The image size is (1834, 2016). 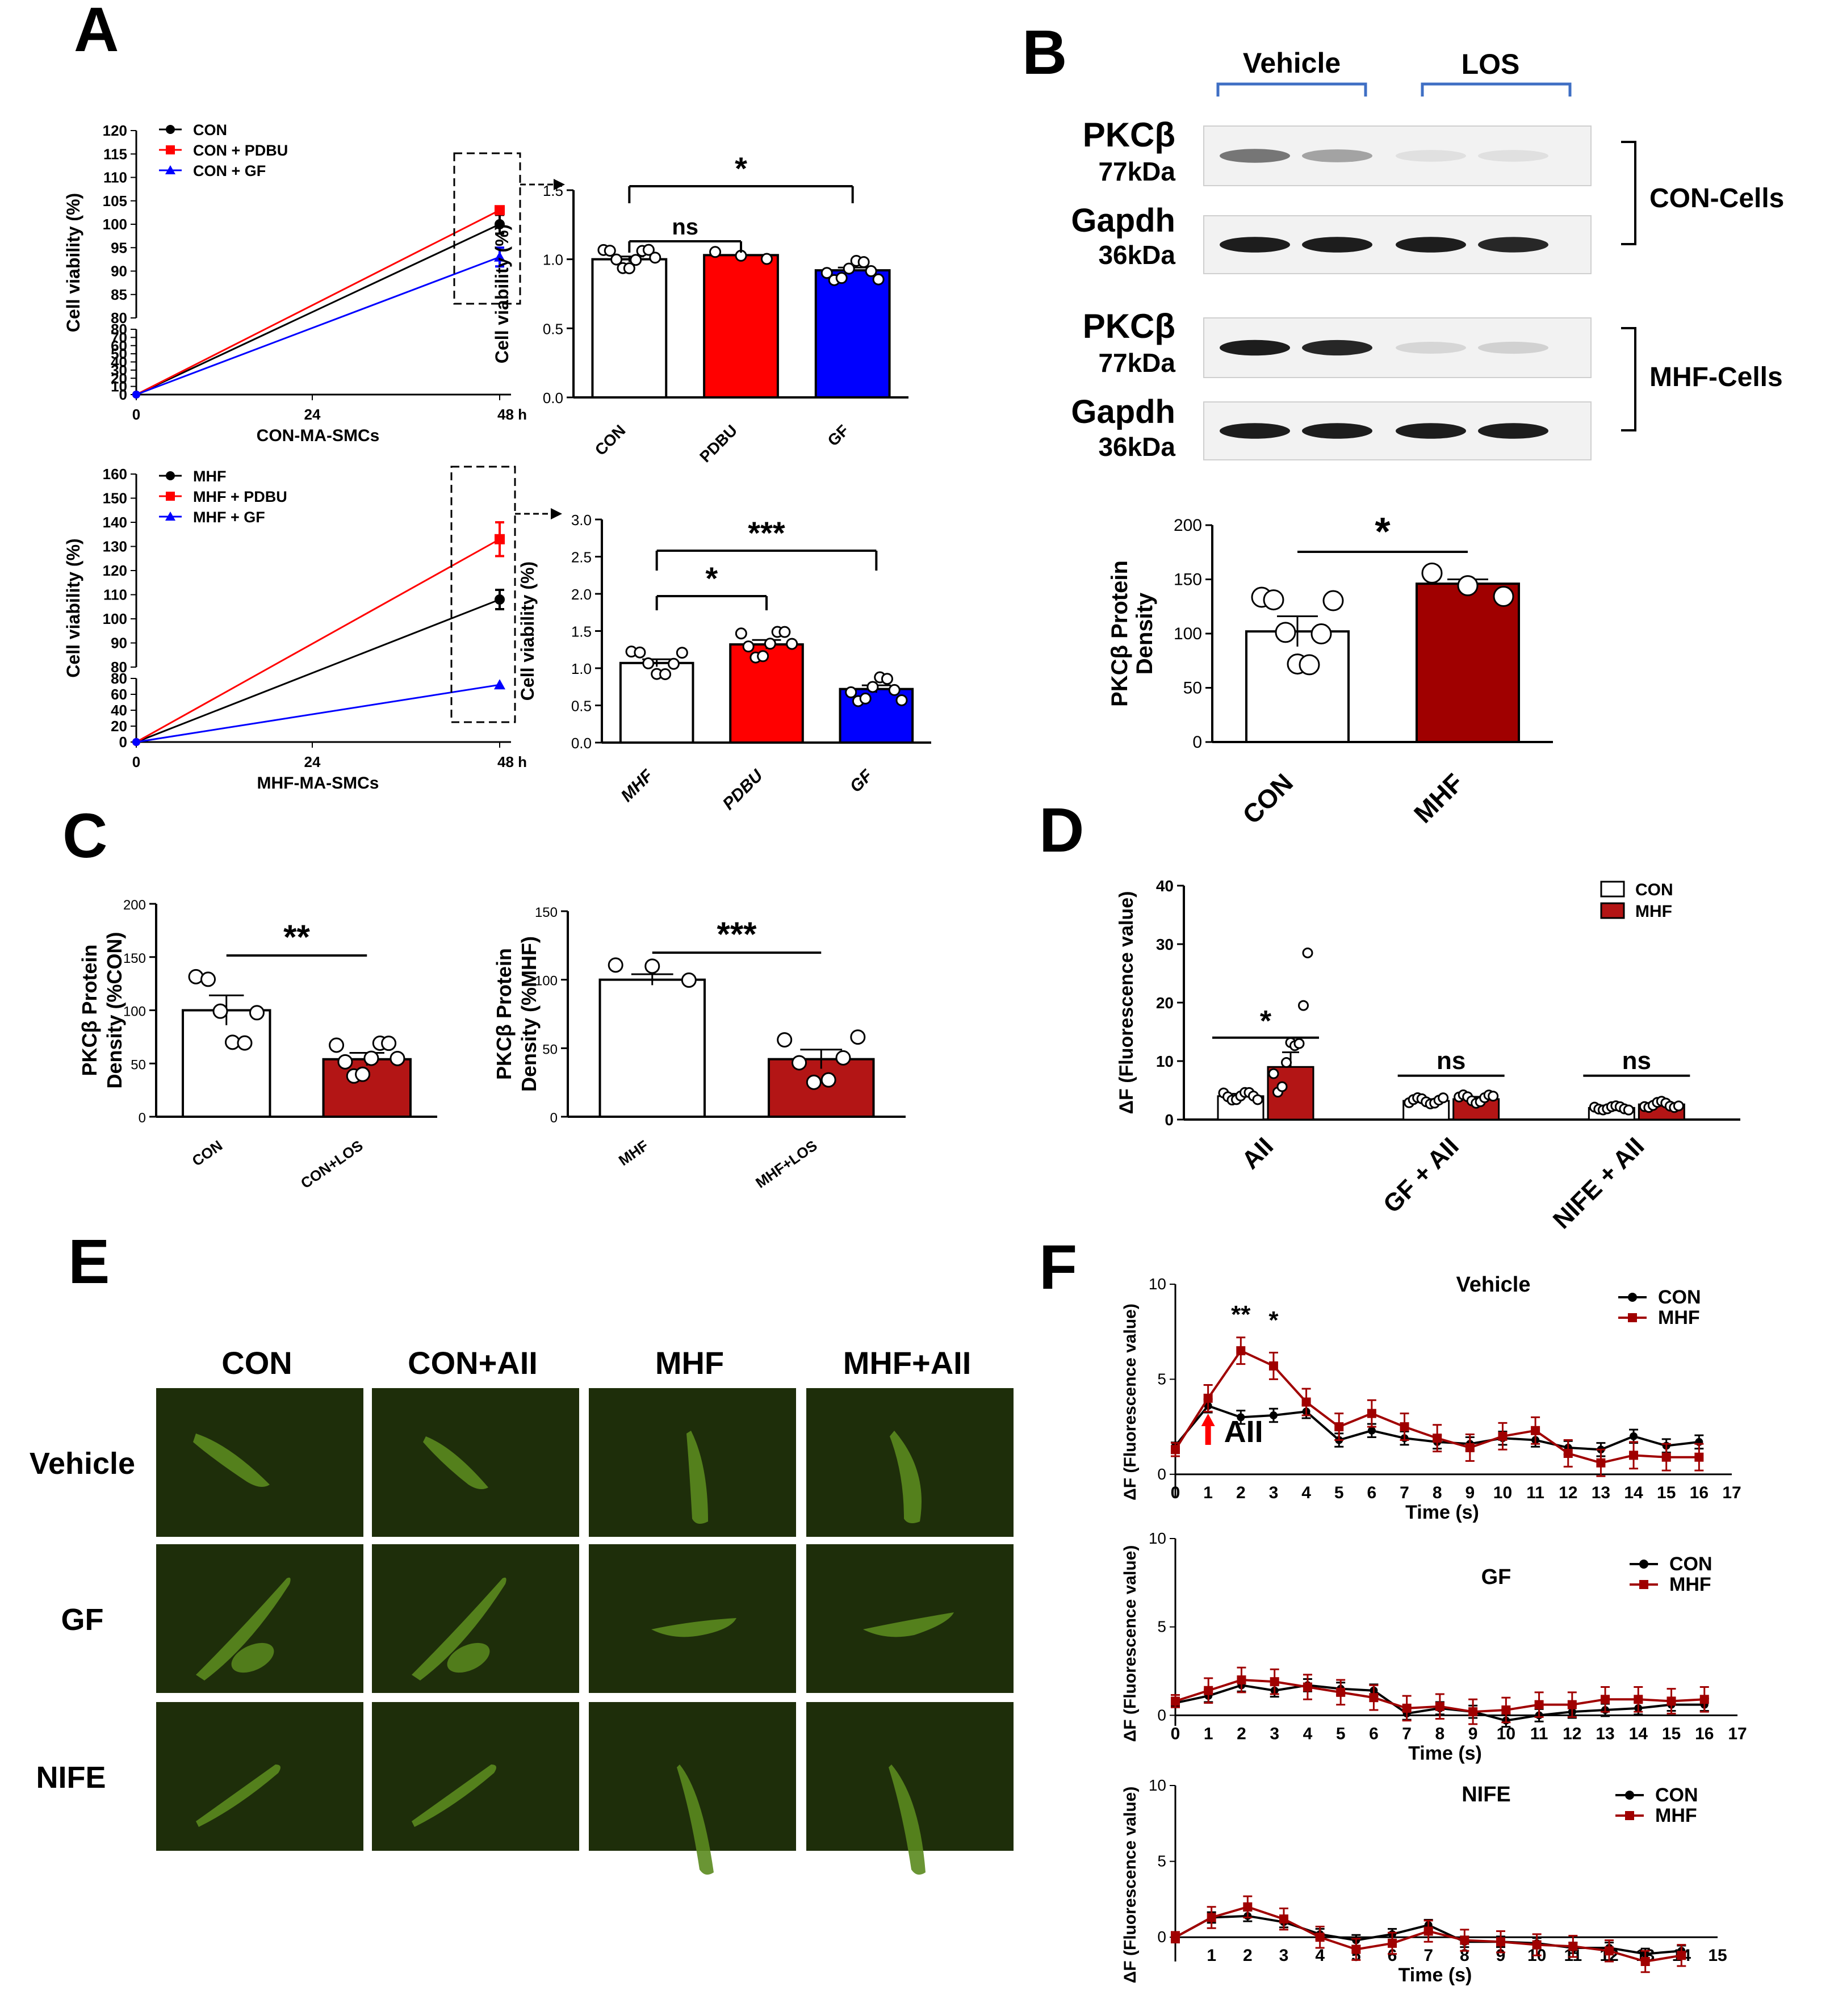 I want to click on tick-label: 120, so click(x=115, y=130).